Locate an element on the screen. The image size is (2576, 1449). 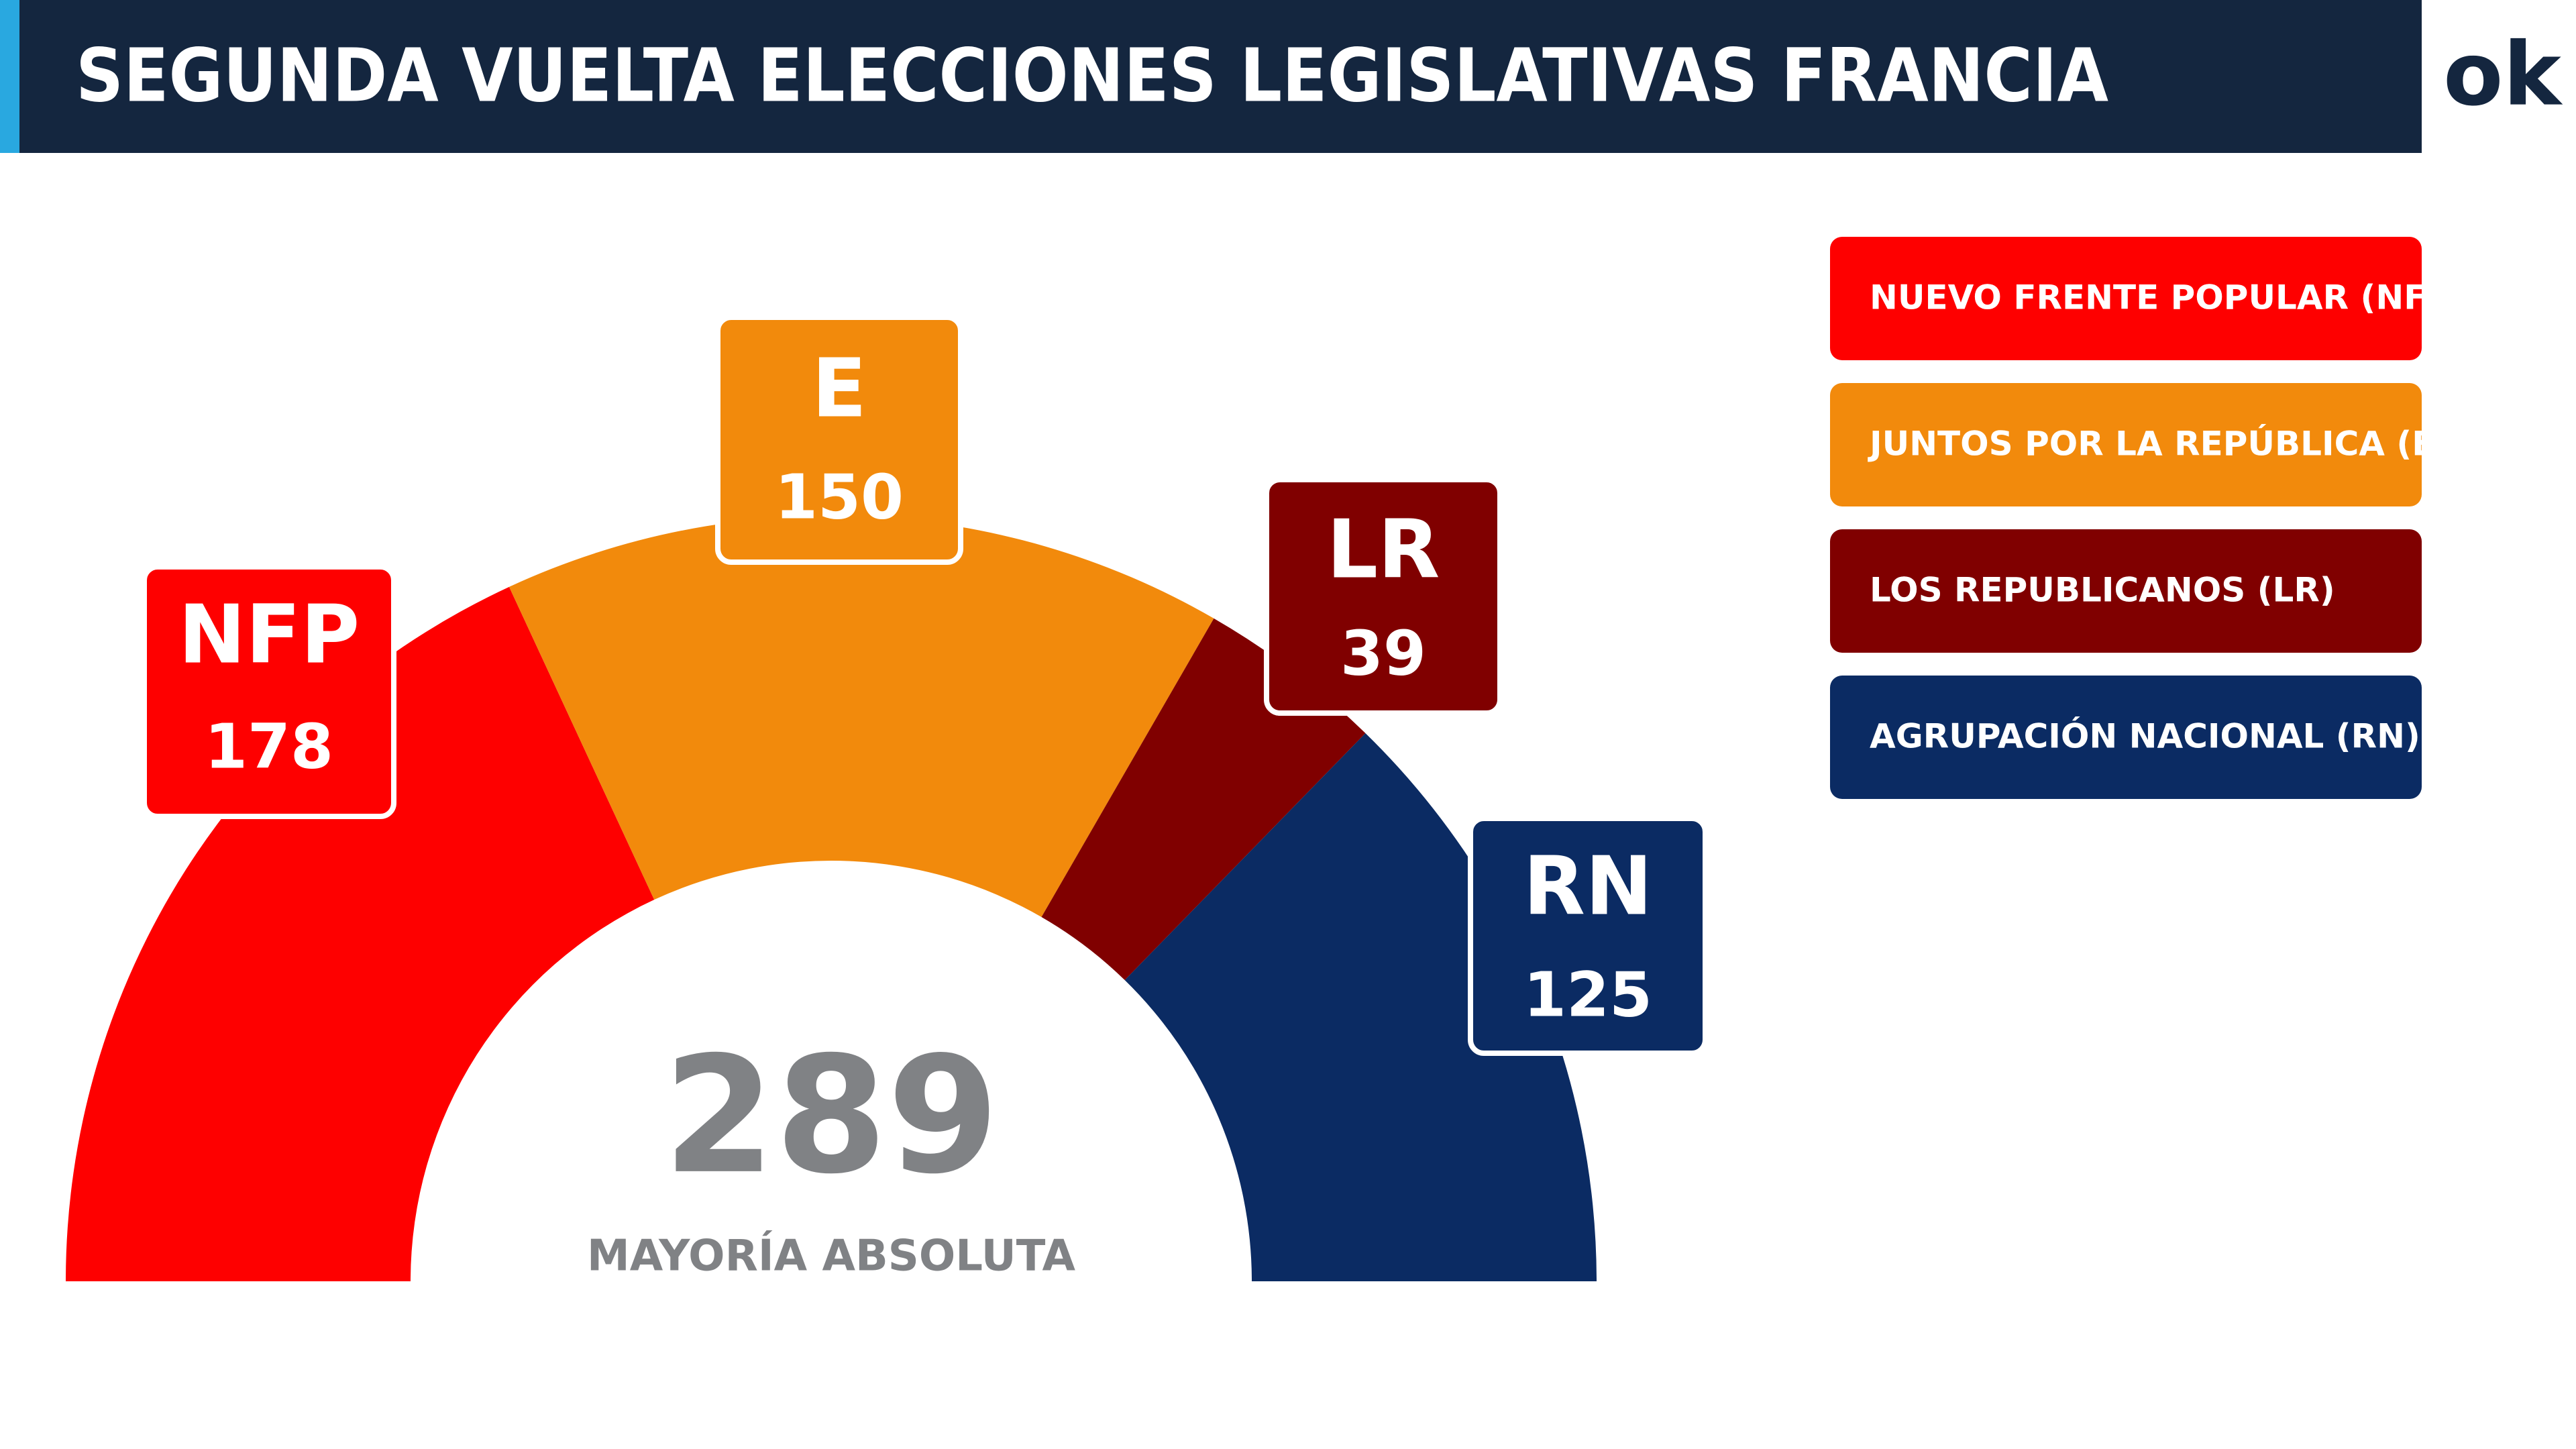
segment-label: RN is located at coordinates (1588, 887).